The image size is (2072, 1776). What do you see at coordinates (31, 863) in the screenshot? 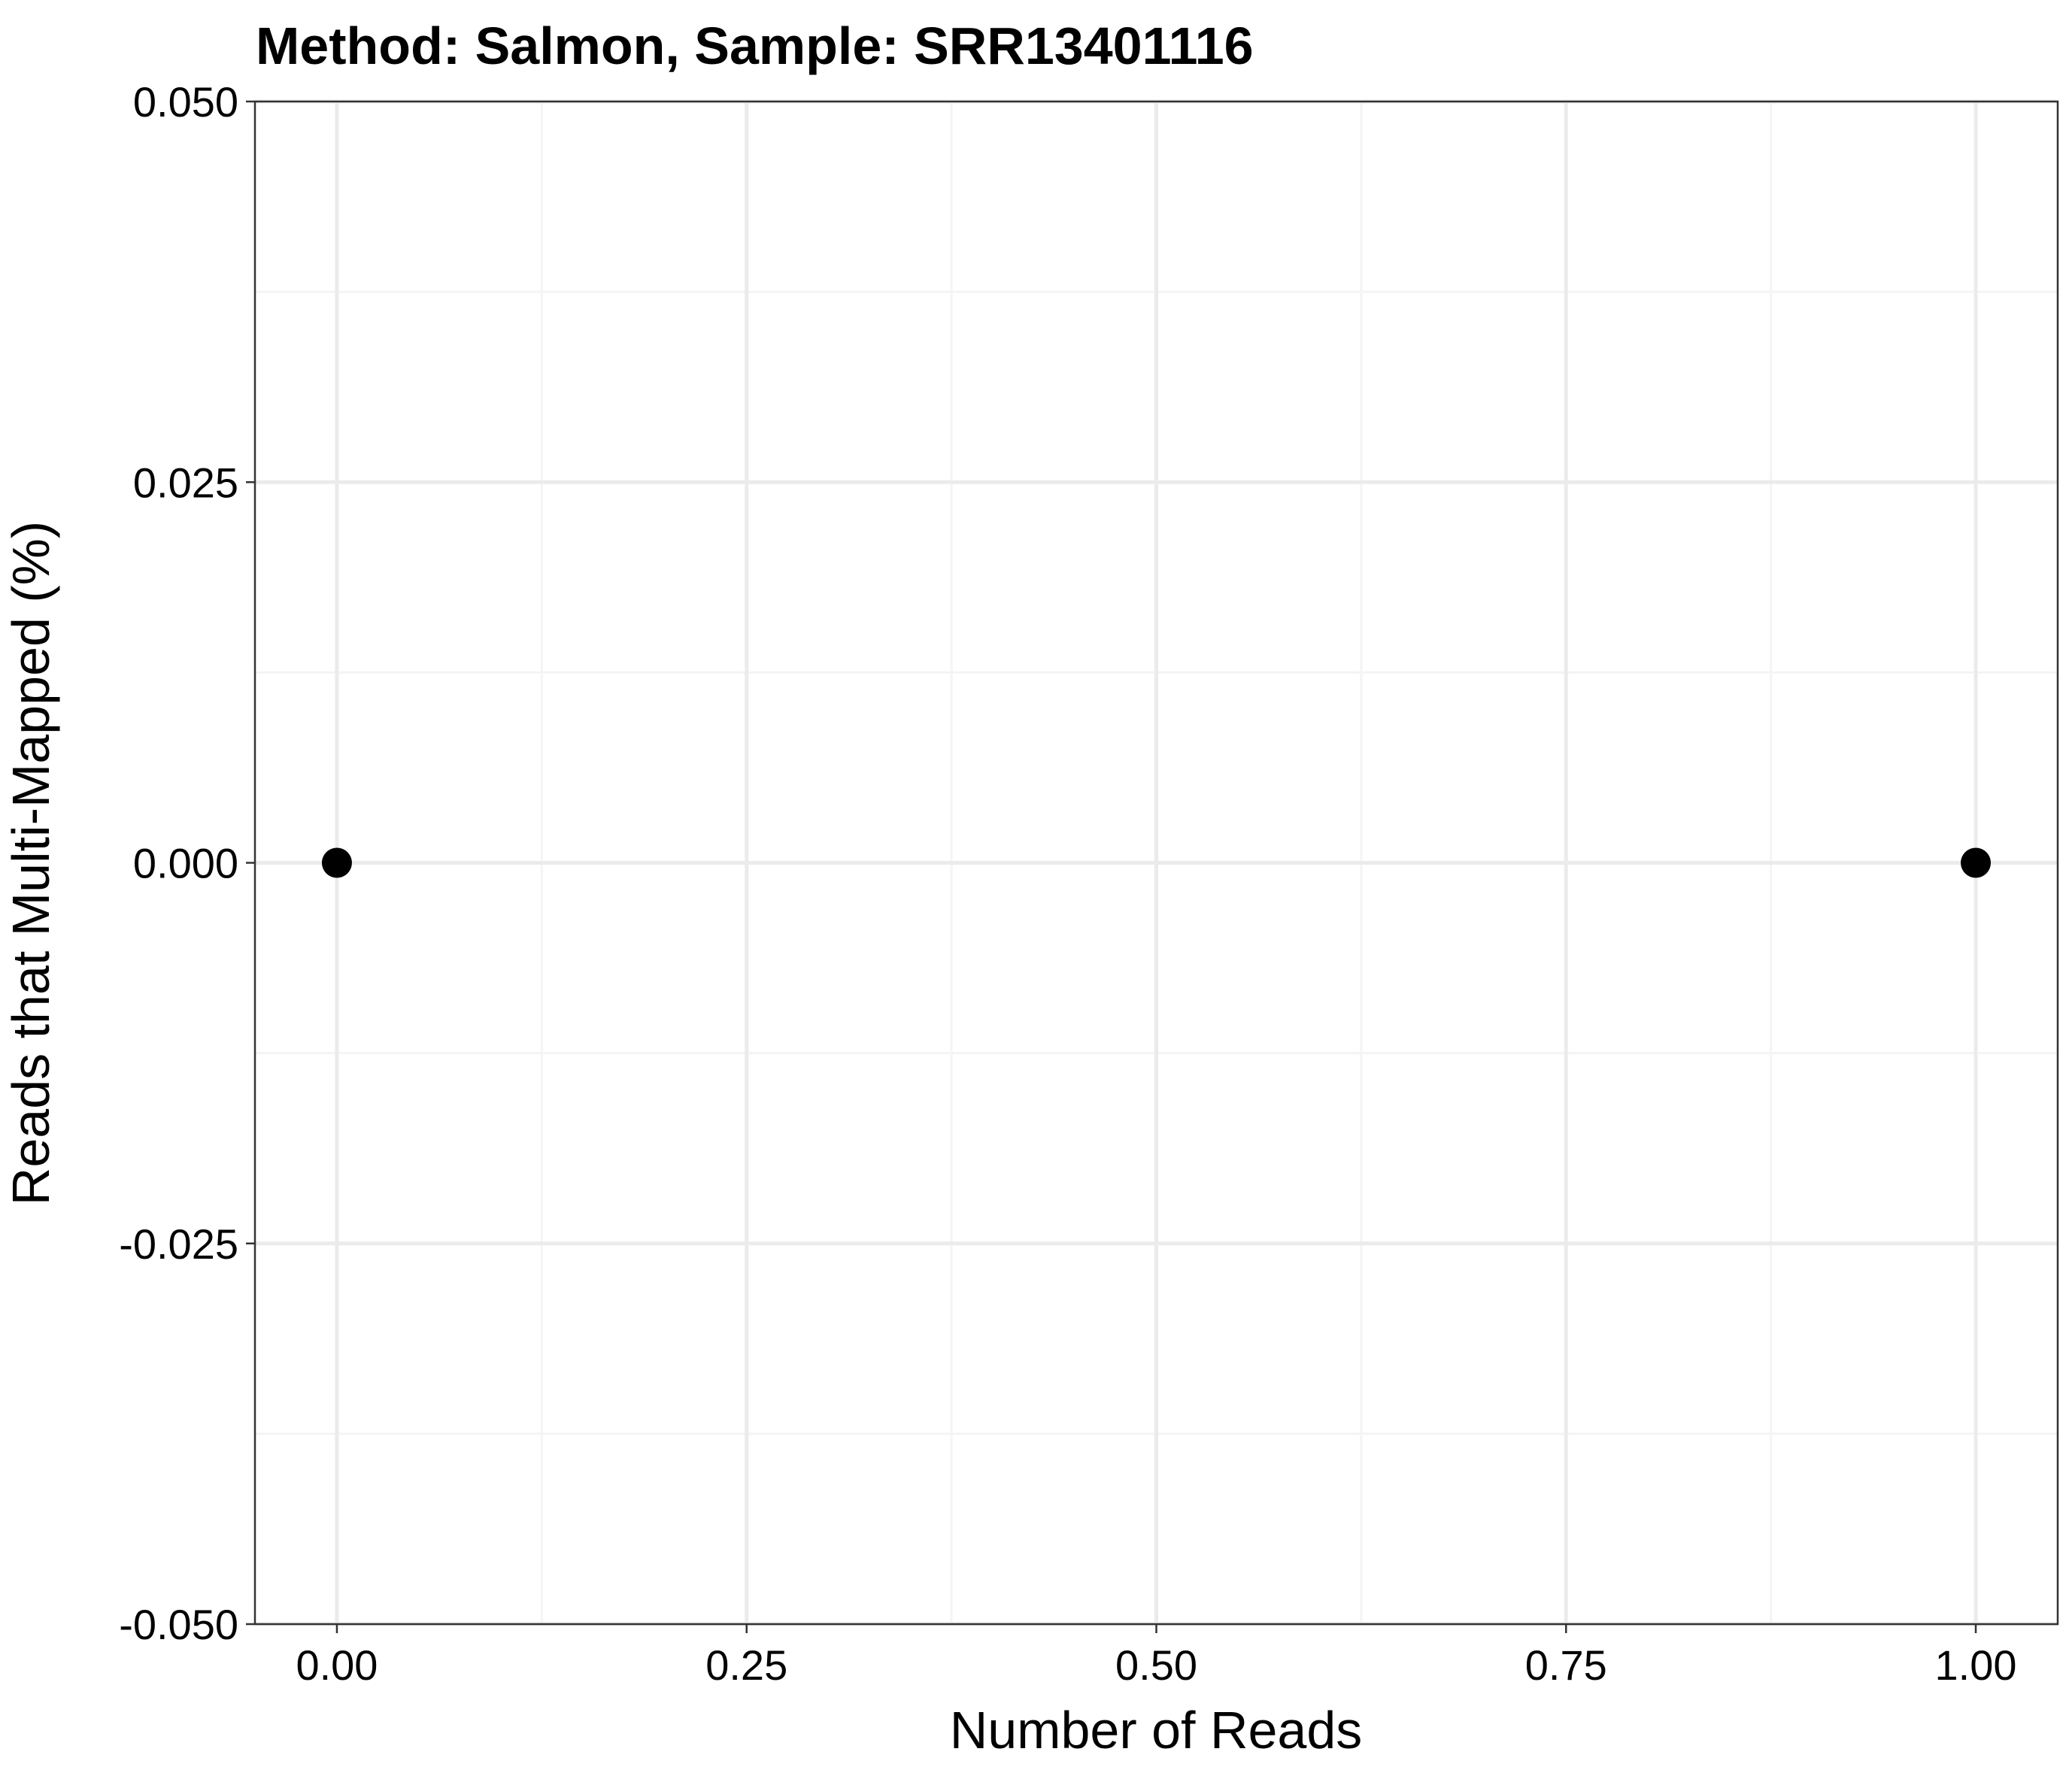
I see `y-axis-title: Reads that Multi-Mapped (%)` at bounding box center [31, 863].